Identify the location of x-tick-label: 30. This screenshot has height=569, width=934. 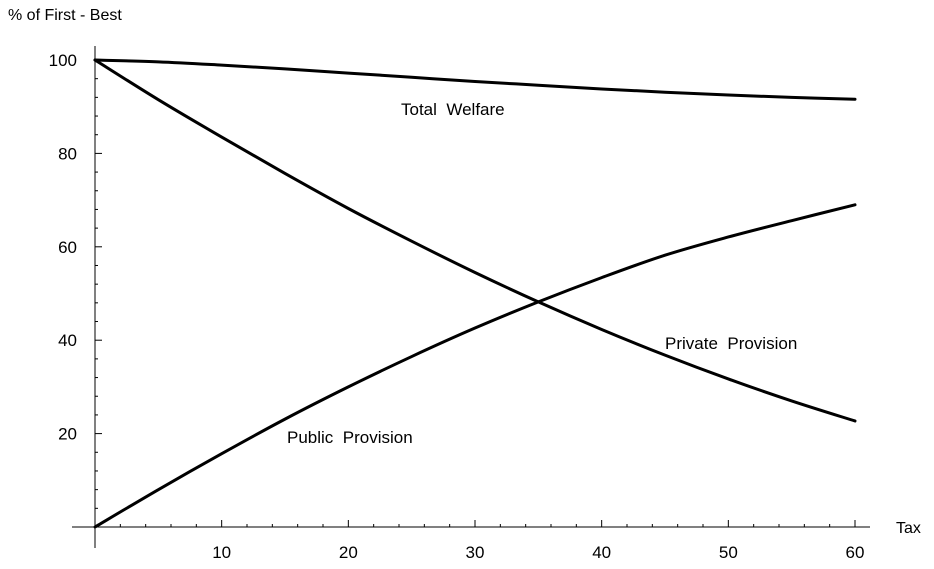
(475, 552).